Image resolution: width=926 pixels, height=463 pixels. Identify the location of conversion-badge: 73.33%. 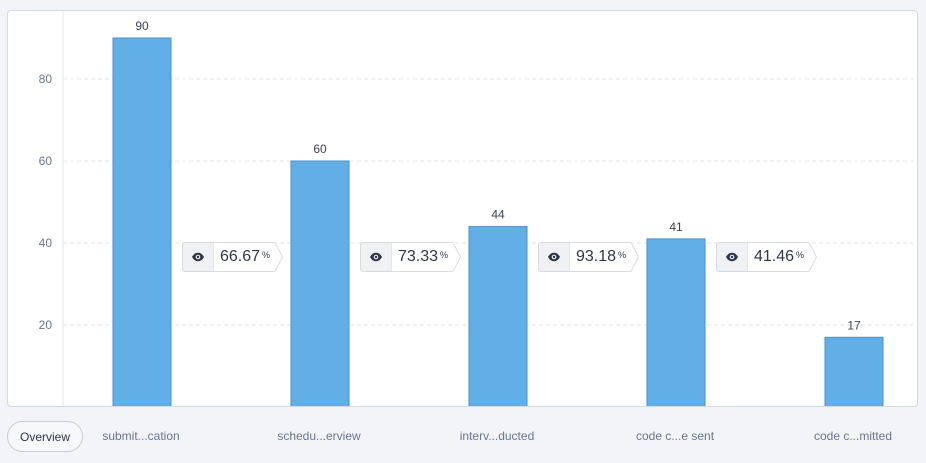
(411, 257).